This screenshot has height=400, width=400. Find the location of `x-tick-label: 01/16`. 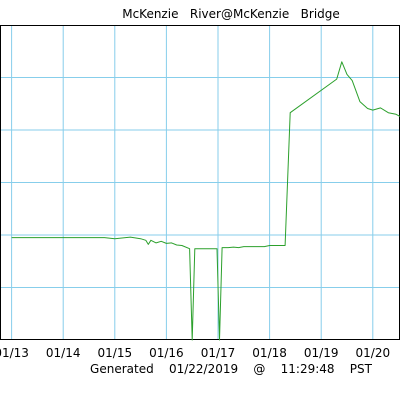

x-tick-label: 01/16 is located at coordinates (166, 353).